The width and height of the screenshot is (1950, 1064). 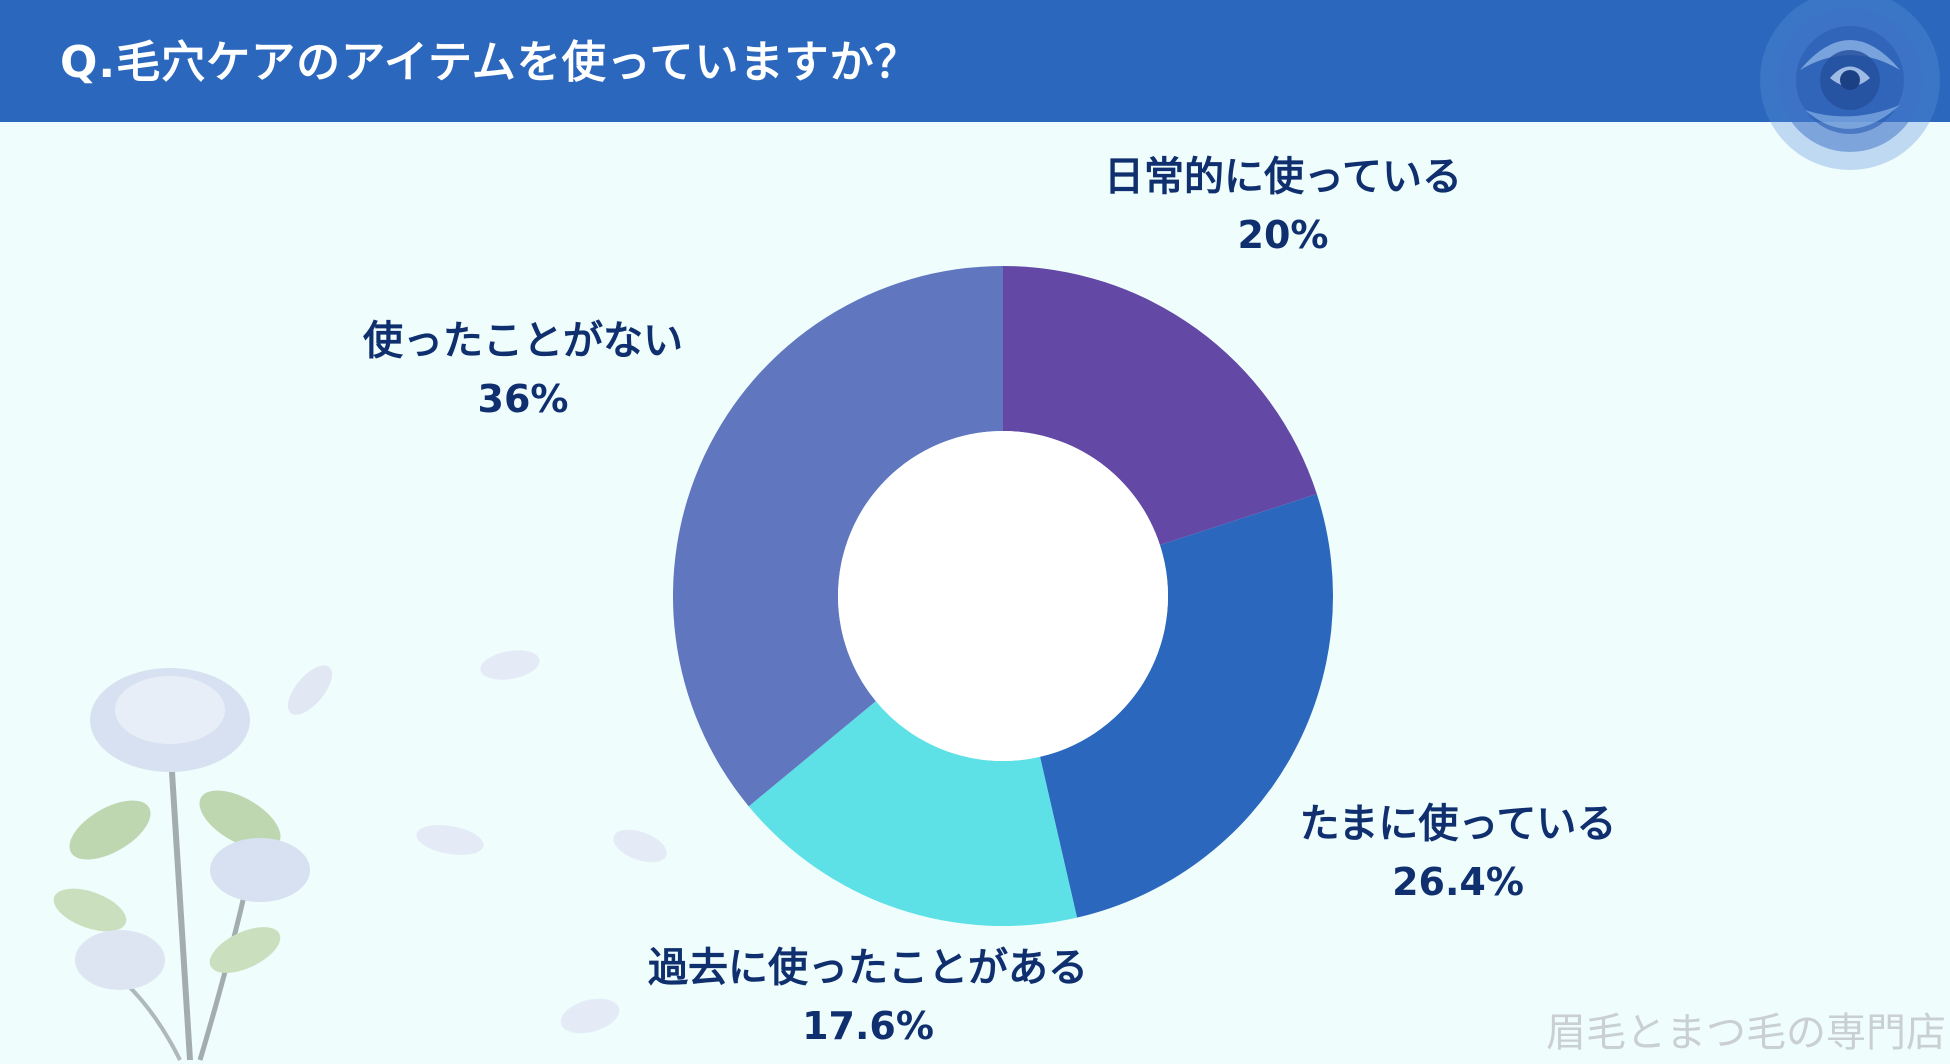 What do you see at coordinates (1746, 1033) in the screenshot?
I see `watermark-text: 眉毛とまつ毛の専門店` at bounding box center [1746, 1033].